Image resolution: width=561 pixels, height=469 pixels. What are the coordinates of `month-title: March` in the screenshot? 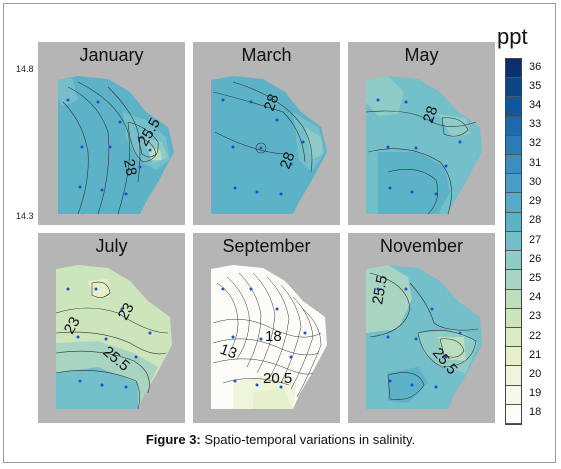 It's located at (266, 55).